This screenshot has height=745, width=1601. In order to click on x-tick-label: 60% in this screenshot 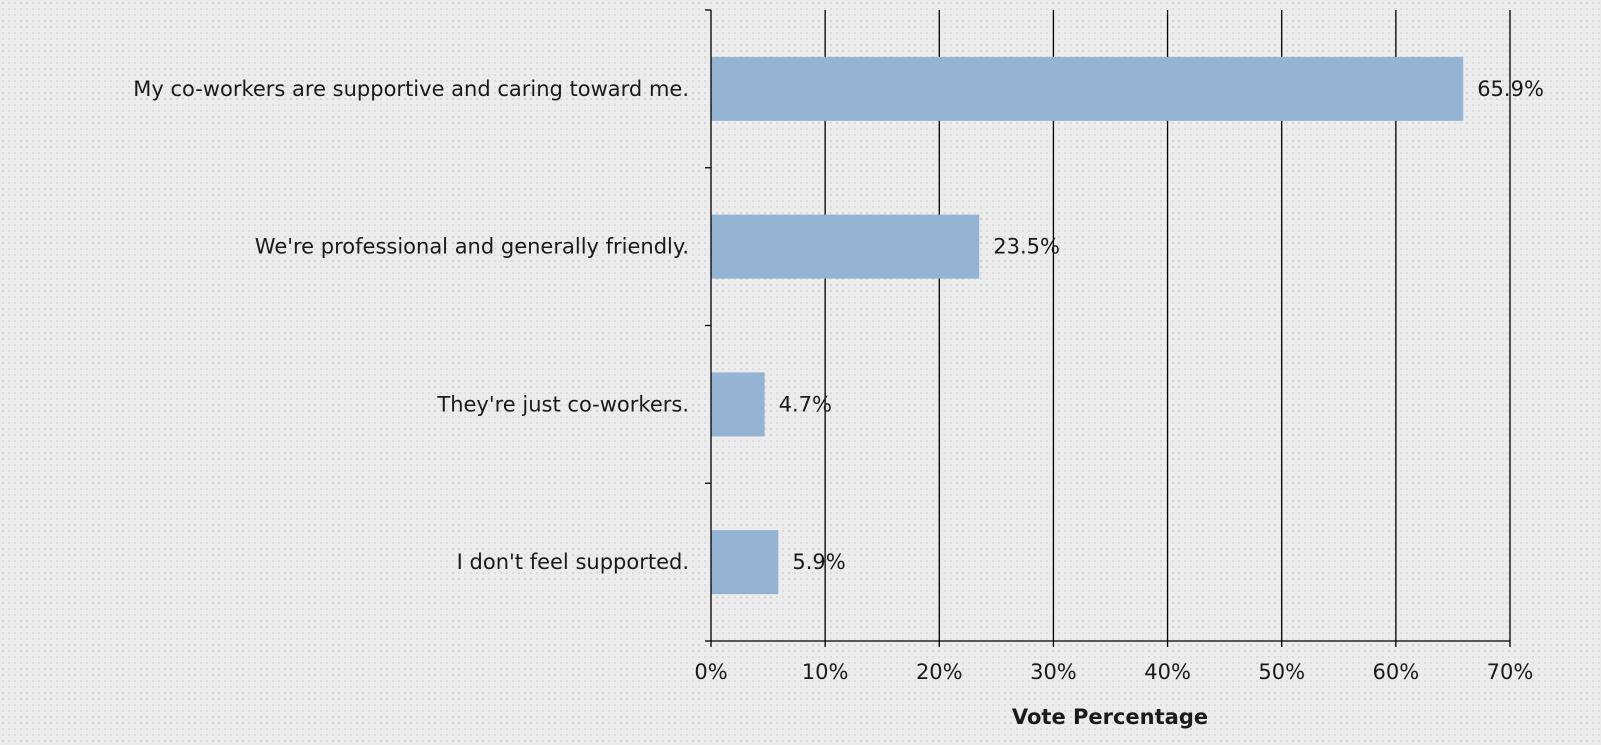, I will do `click(1396, 672)`.